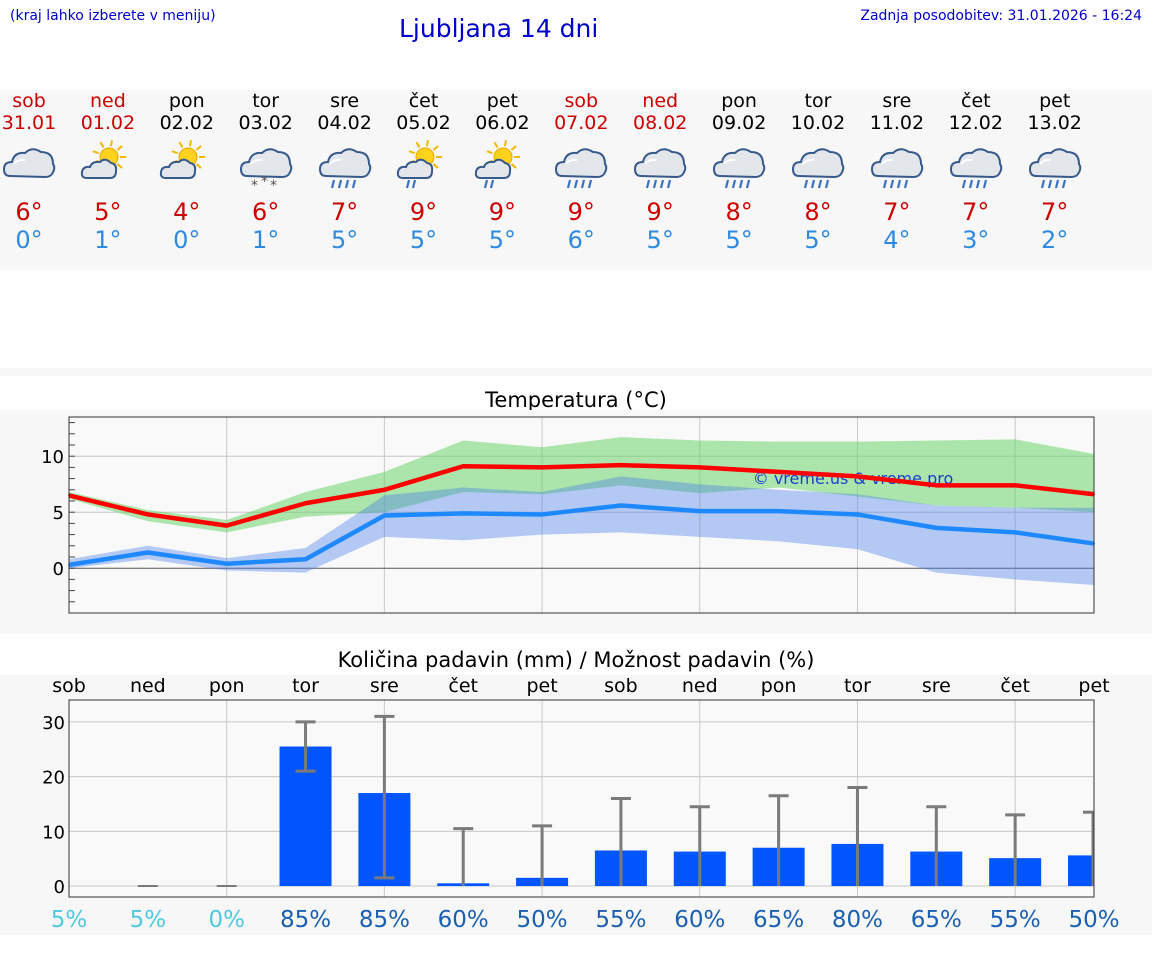 This screenshot has height=975, width=1152. What do you see at coordinates (581, 495) in the screenshot?
I see `max-temp-line` at bounding box center [581, 495].